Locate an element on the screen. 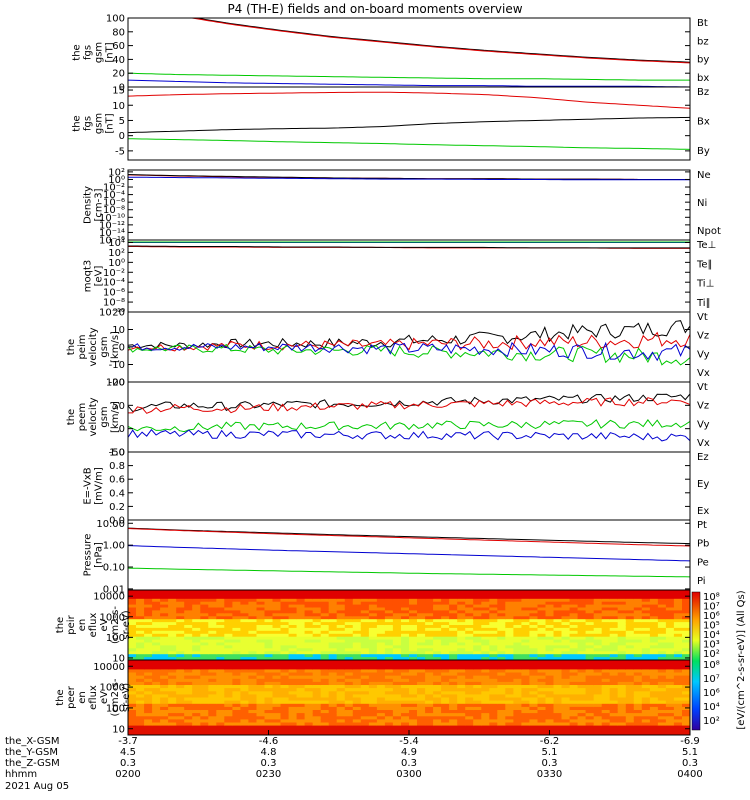 The image size is (750, 800). temperature-tick-label: 10⁻⁶ is located at coordinates (114, 293).